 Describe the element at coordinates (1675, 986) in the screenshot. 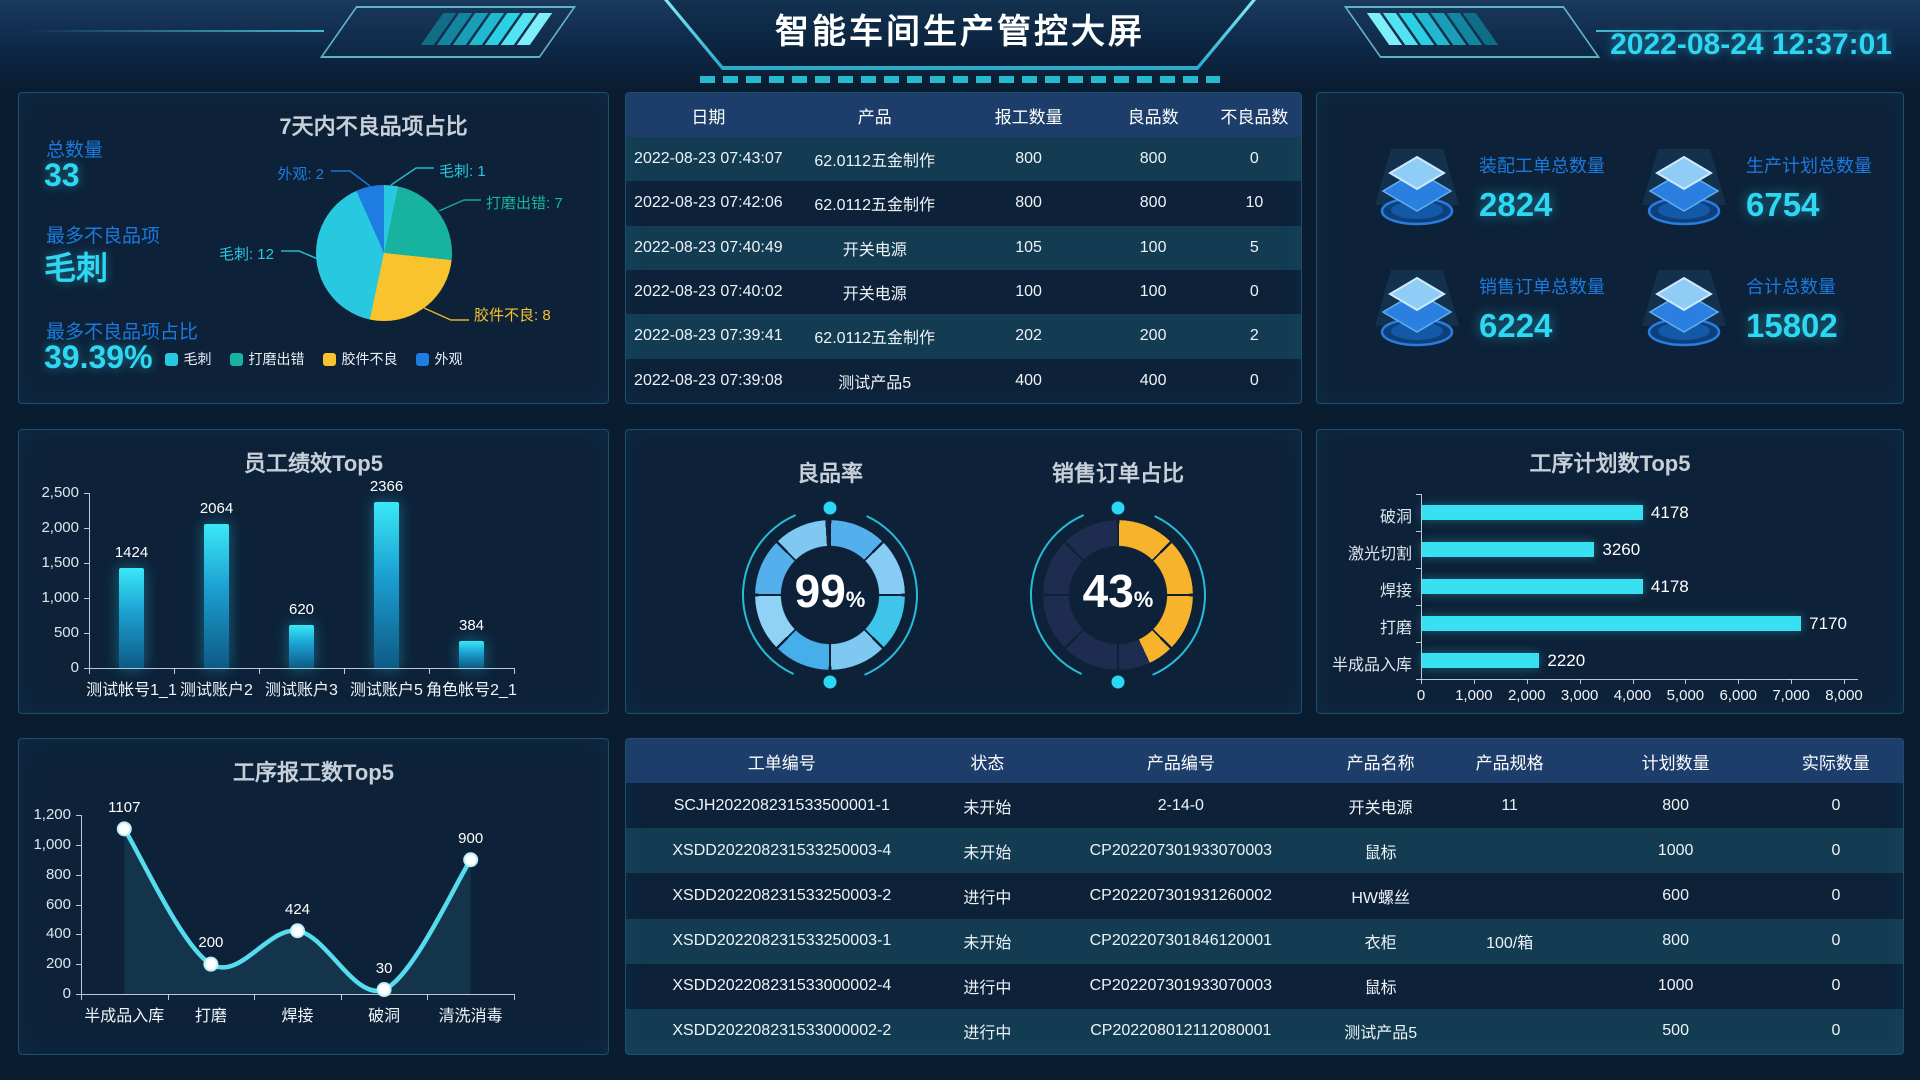

I see `table-cell: 1000` at that location.